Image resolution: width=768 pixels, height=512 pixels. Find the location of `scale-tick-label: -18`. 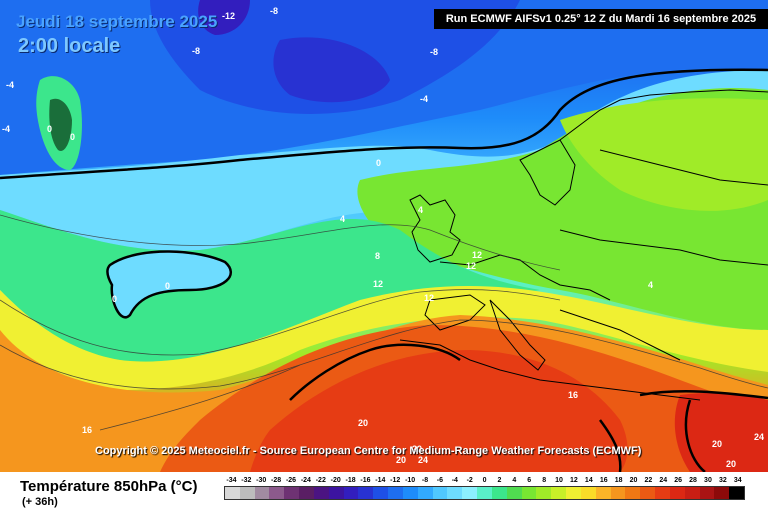

scale-tick-label: -18 is located at coordinates (350, 480).